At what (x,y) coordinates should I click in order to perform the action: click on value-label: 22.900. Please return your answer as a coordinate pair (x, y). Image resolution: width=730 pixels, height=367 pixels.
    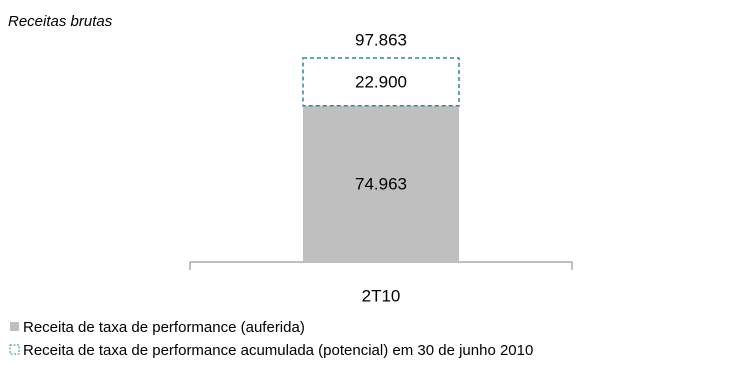
    Looking at the image, I should click on (381, 81).